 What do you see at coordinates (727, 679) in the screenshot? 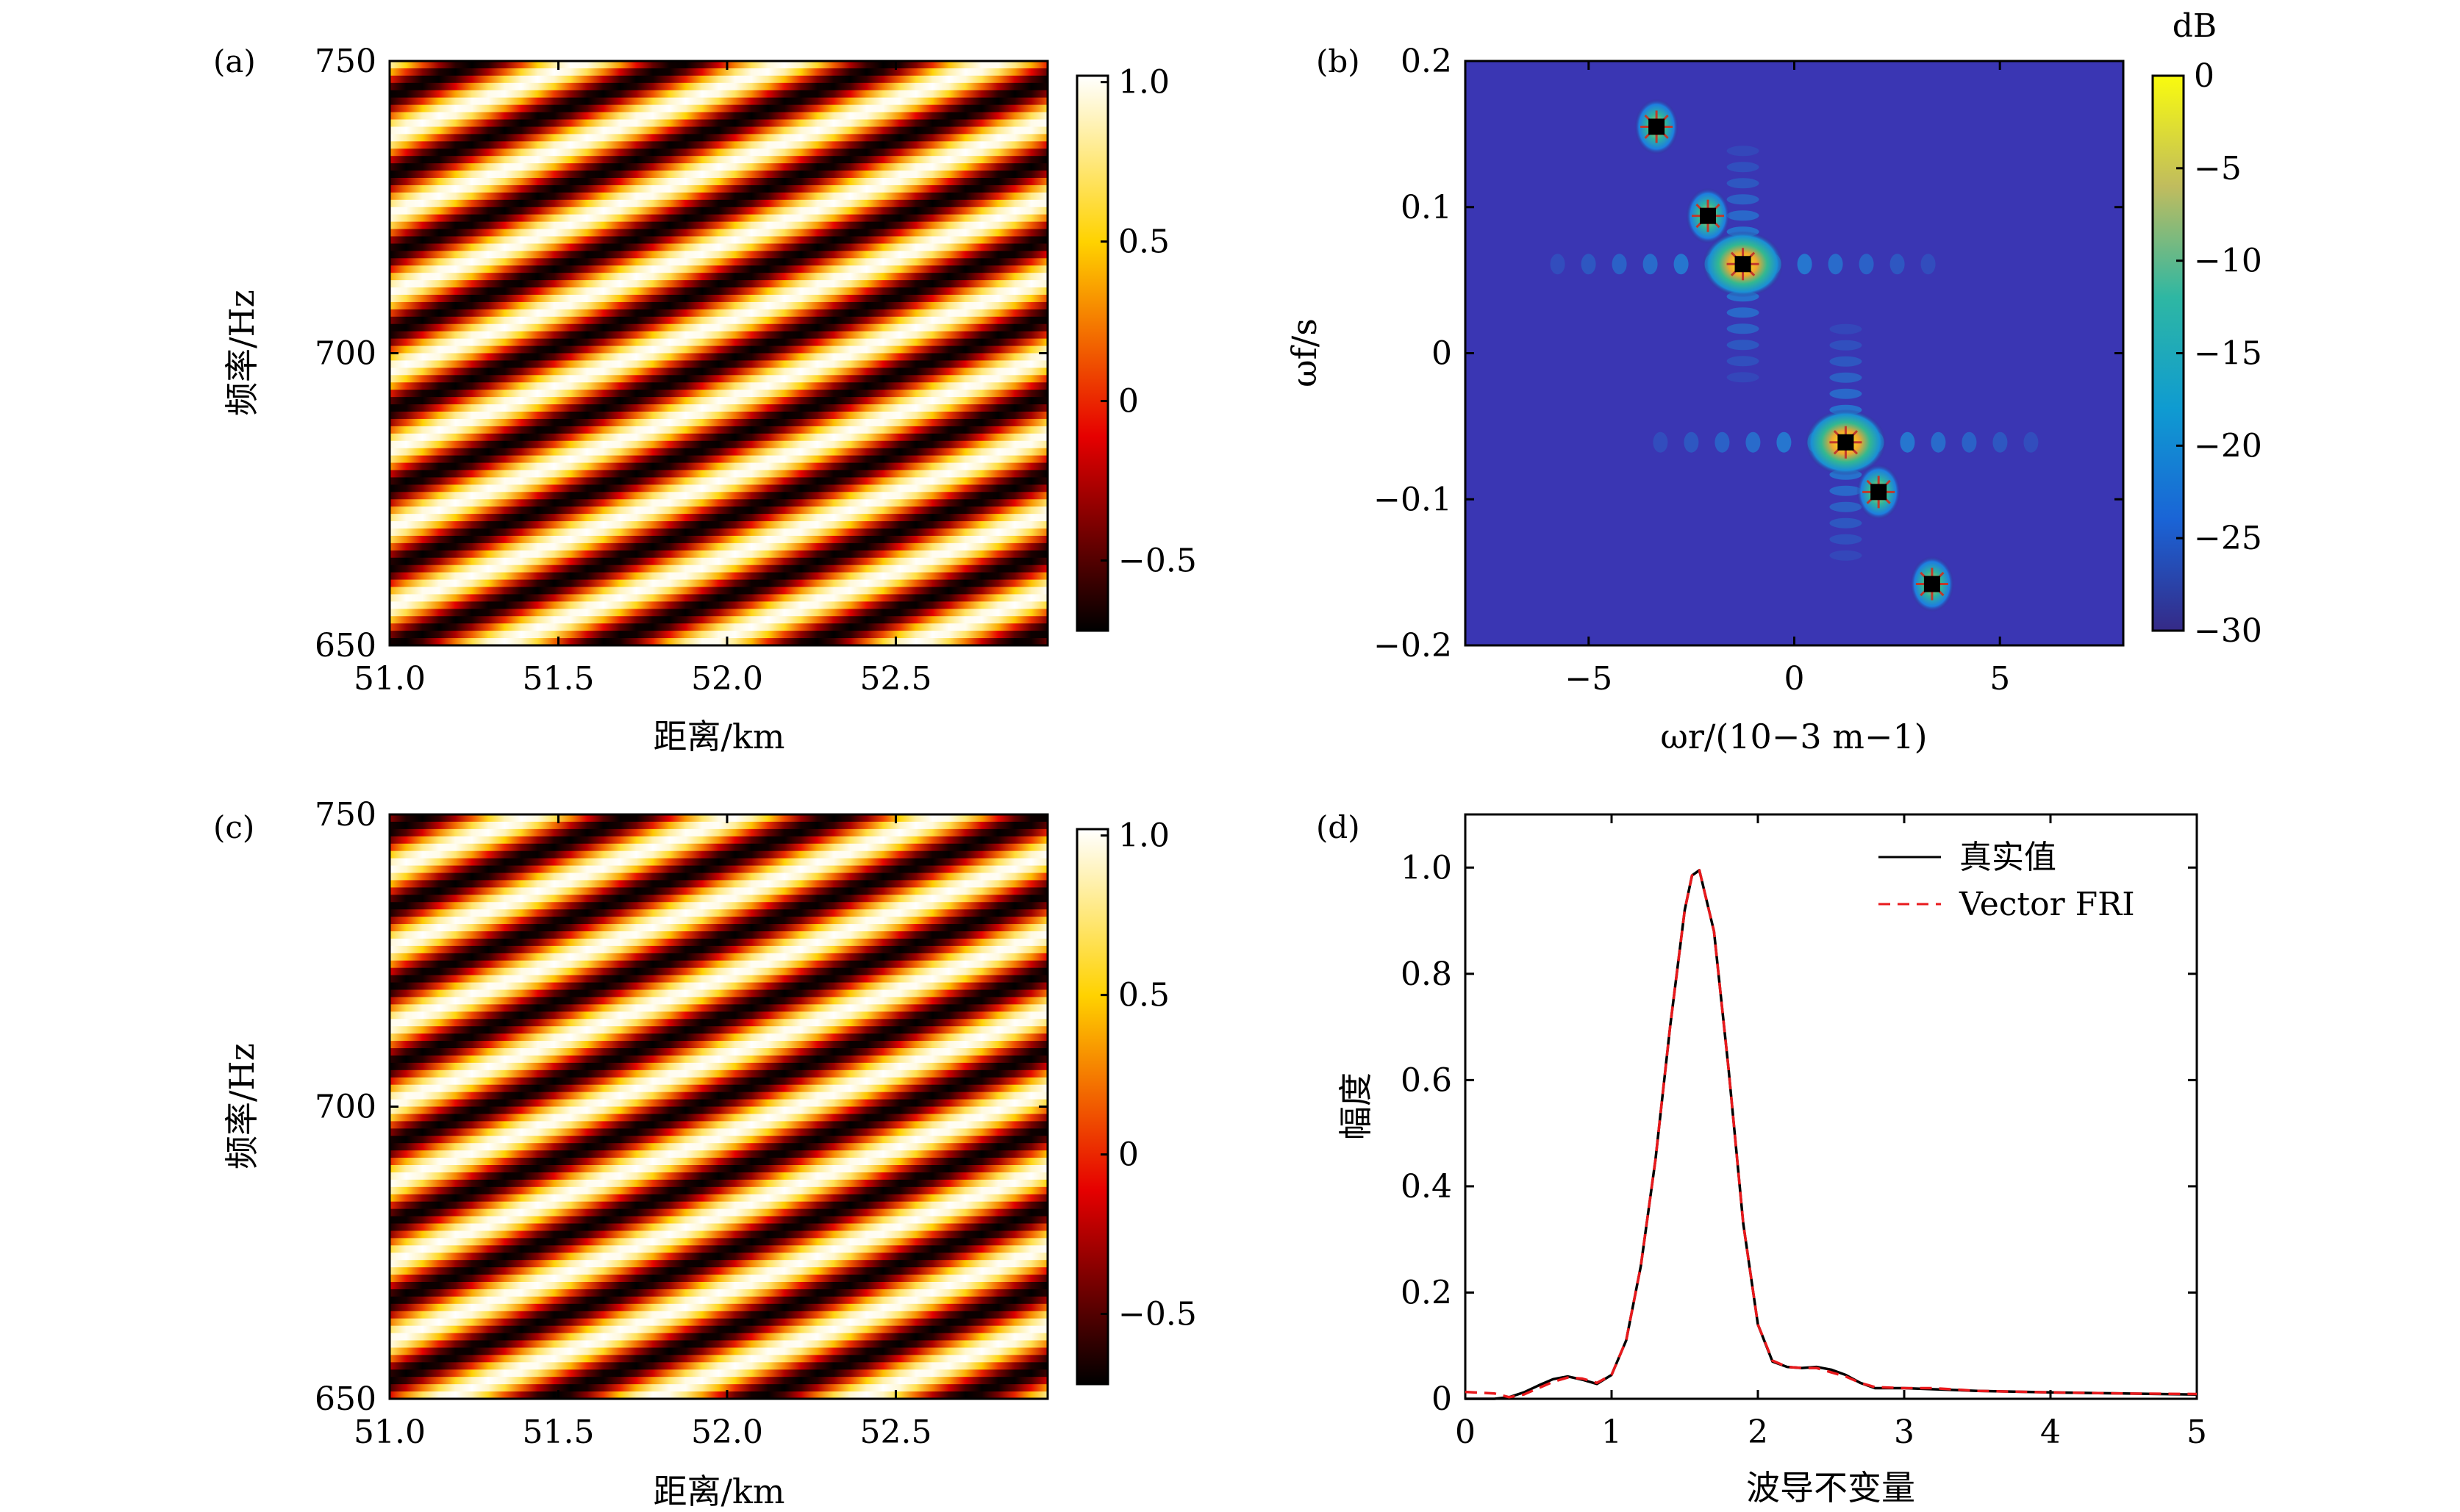
I see `a-xtick-label: 52.0` at bounding box center [727, 679].